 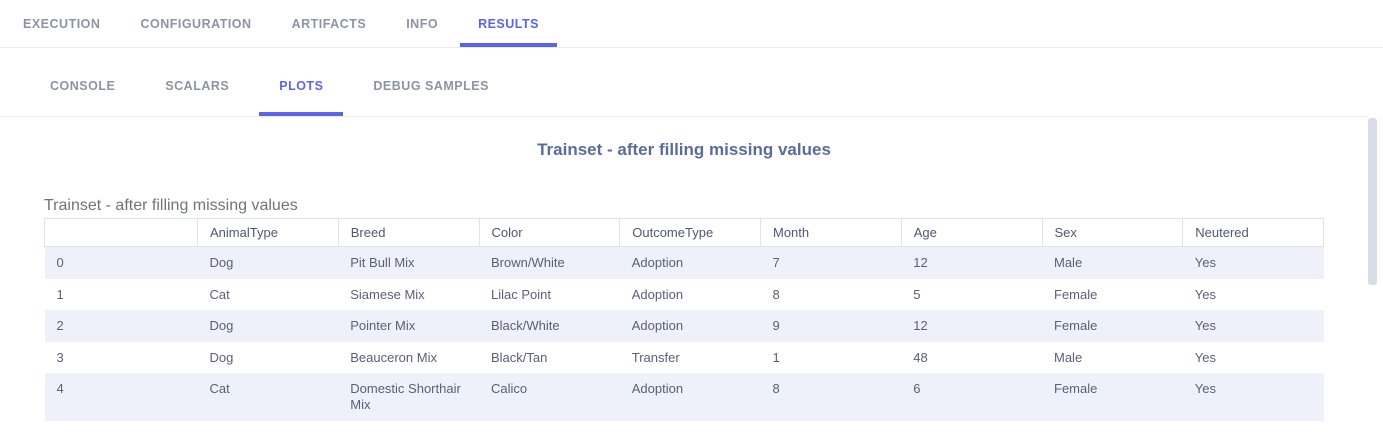 I want to click on vertical-scrollbar-thumb, so click(x=1372, y=201).